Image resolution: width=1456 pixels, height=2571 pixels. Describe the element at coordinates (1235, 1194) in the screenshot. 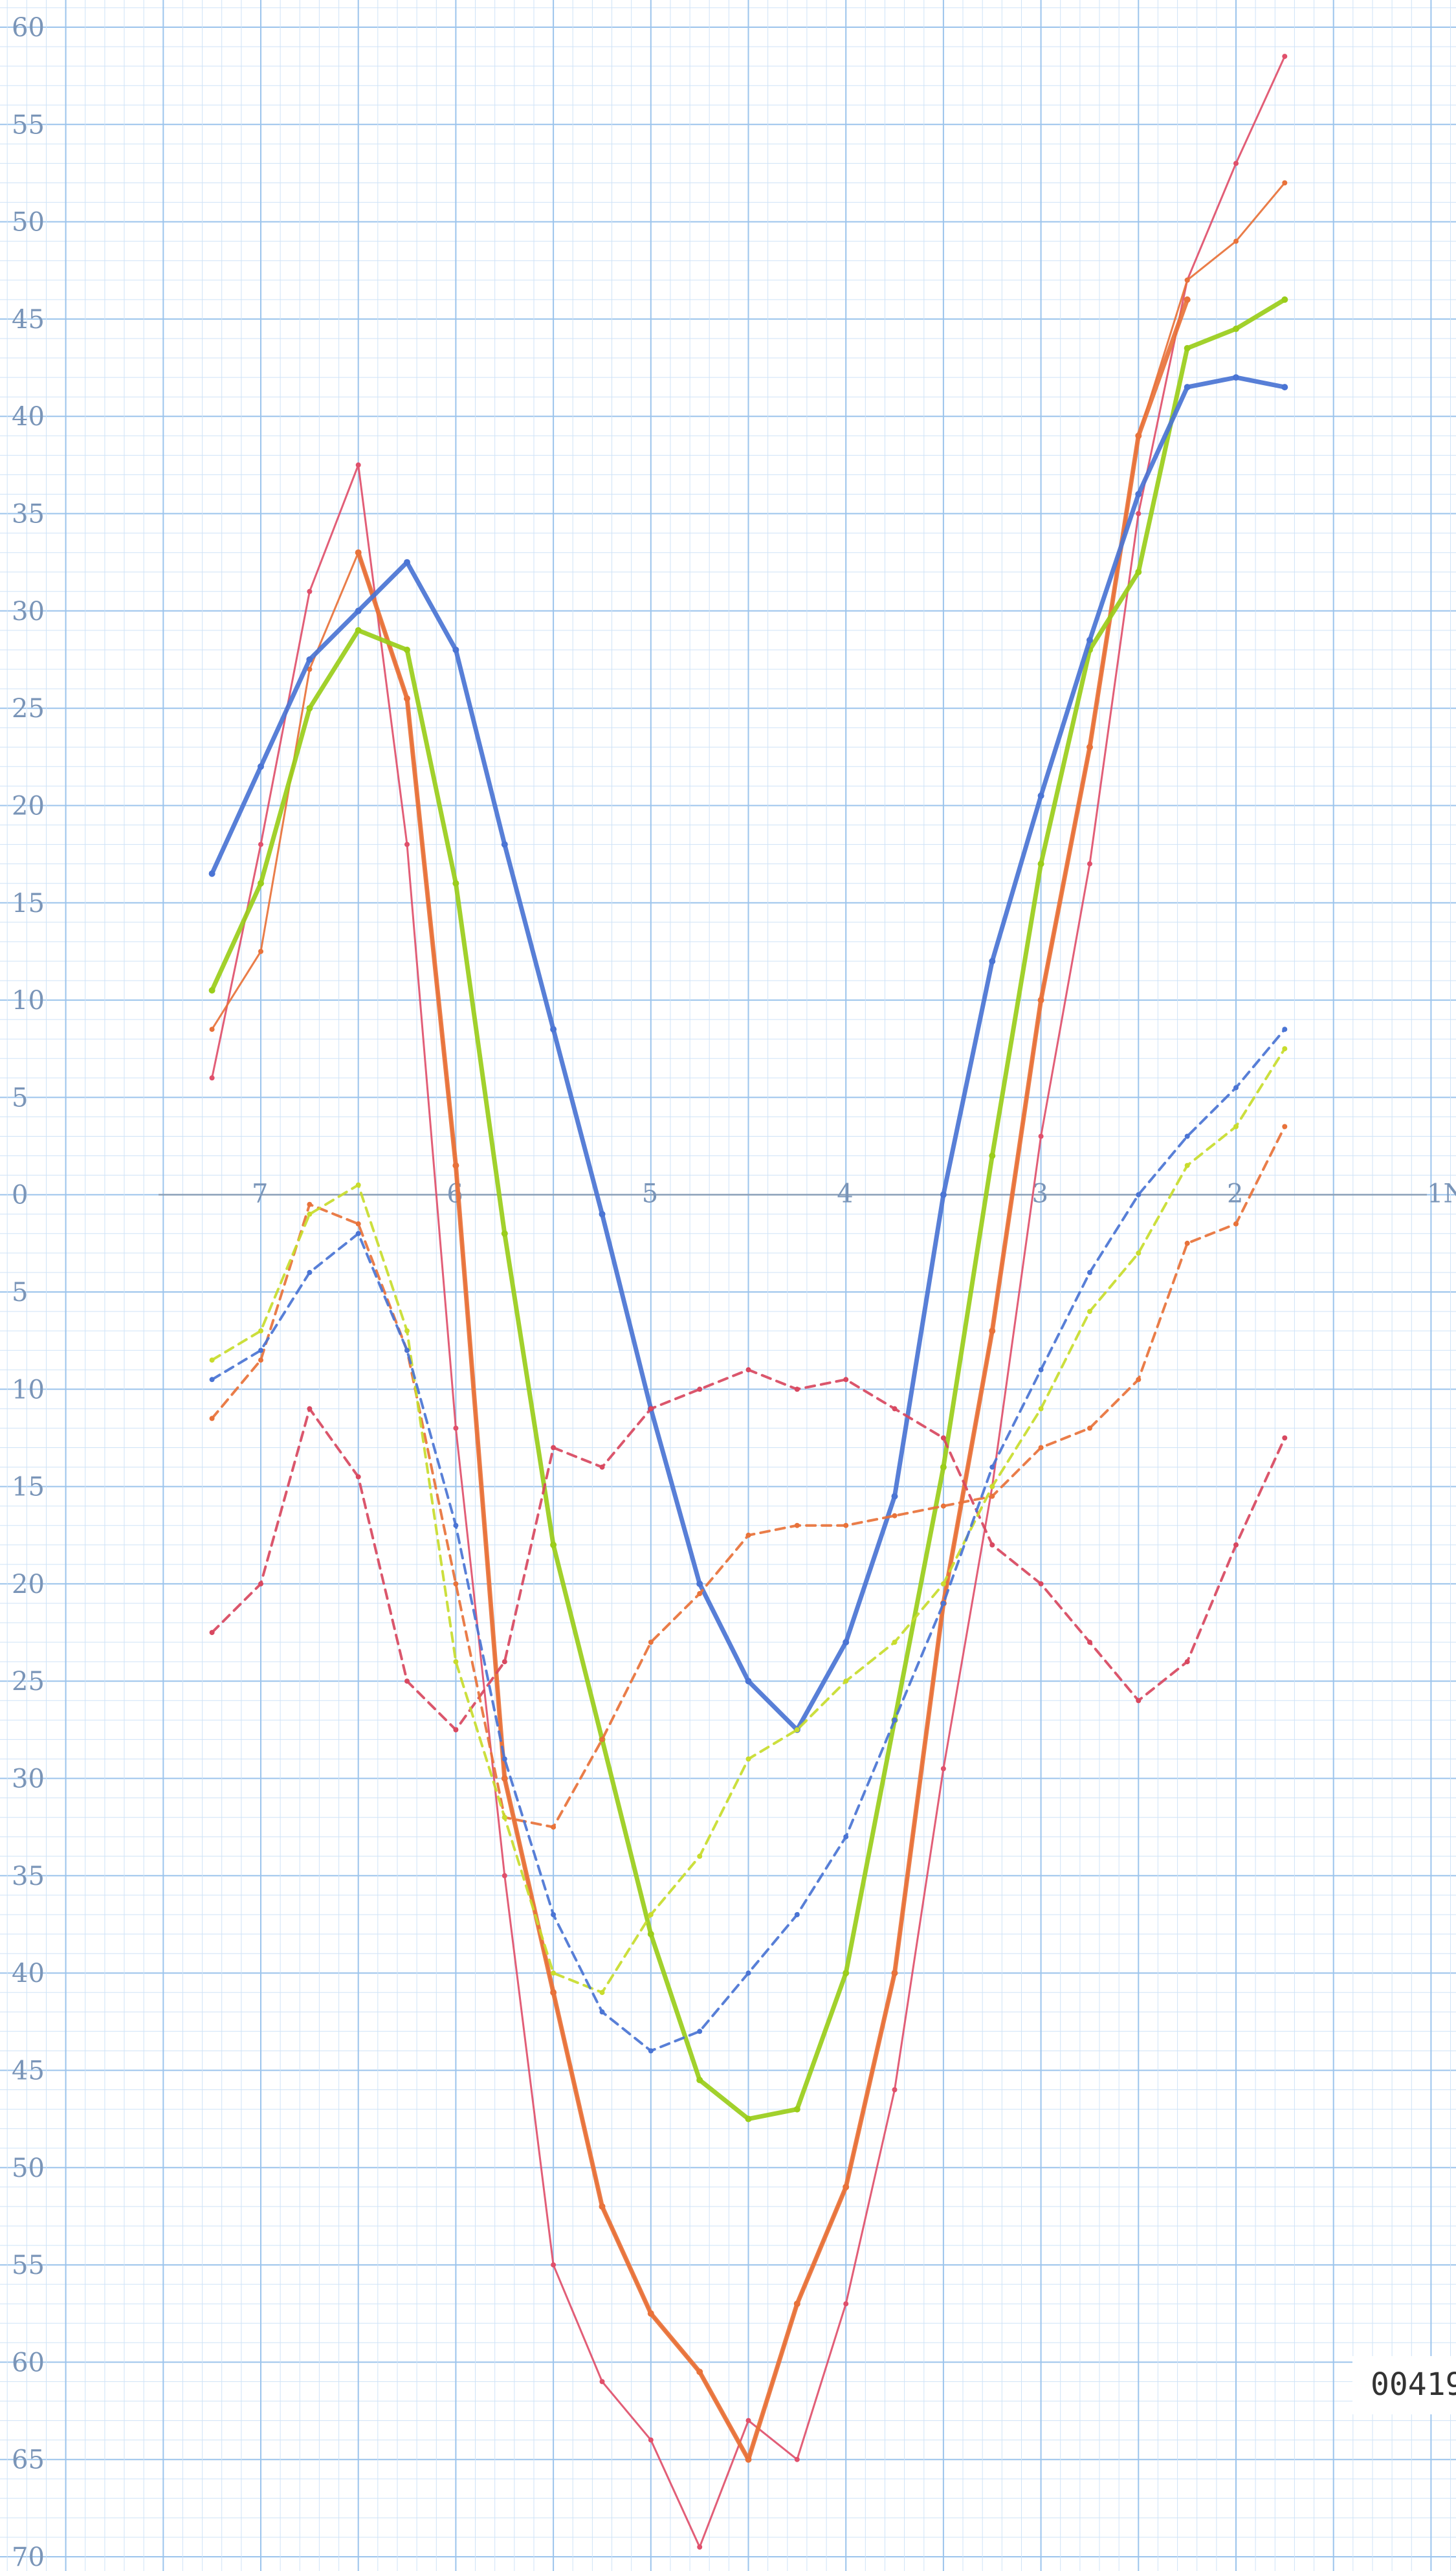

I see `x-tick-label: 2` at that location.